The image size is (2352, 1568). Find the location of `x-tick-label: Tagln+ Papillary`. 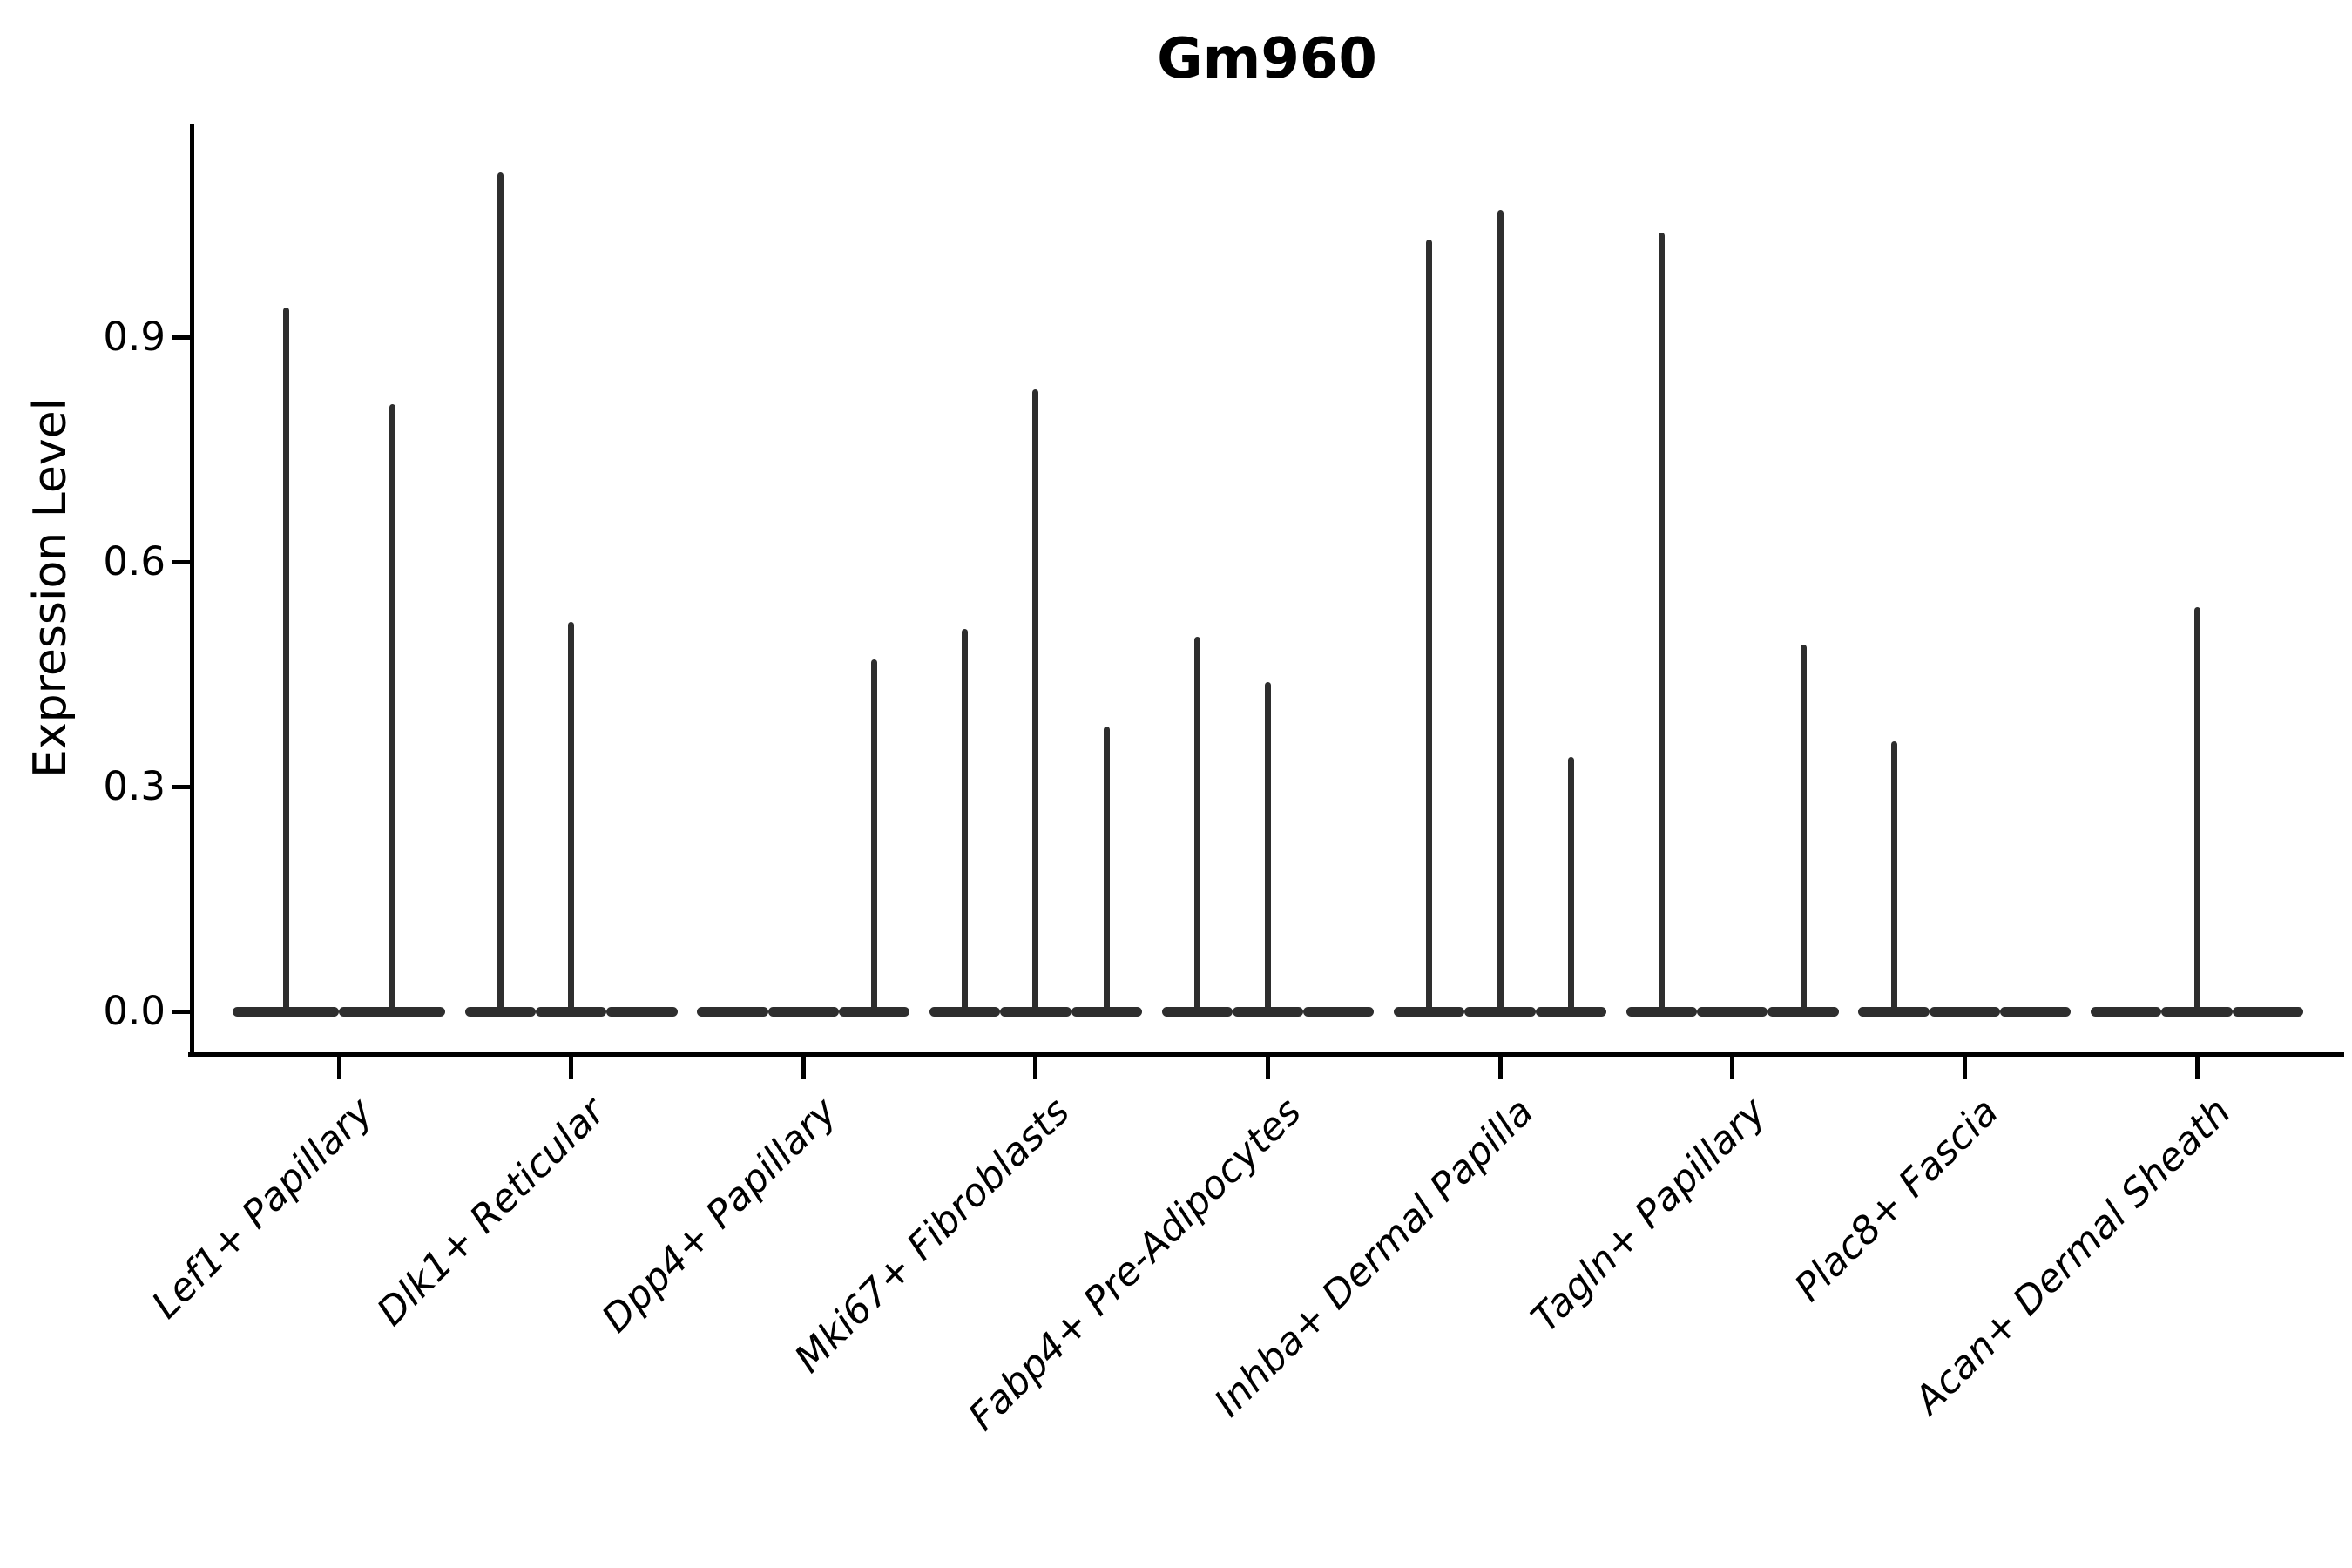

x-tick-label: Tagln+ Papillary is located at coordinates (1649, 1215).